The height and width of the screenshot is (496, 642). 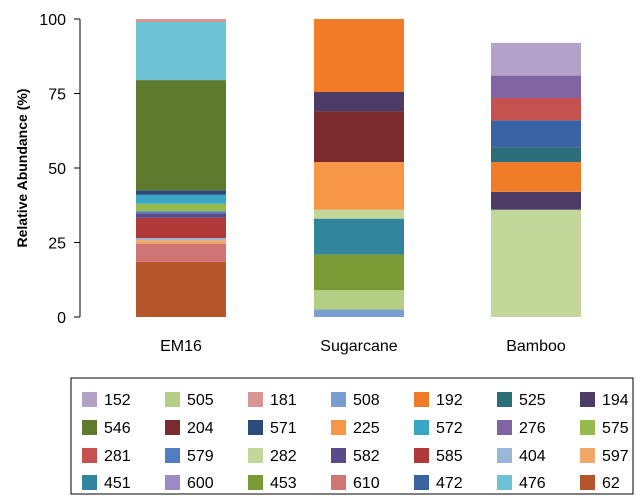 What do you see at coordinates (283, 428) in the screenshot?
I see `legend-label: 571` at bounding box center [283, 428].